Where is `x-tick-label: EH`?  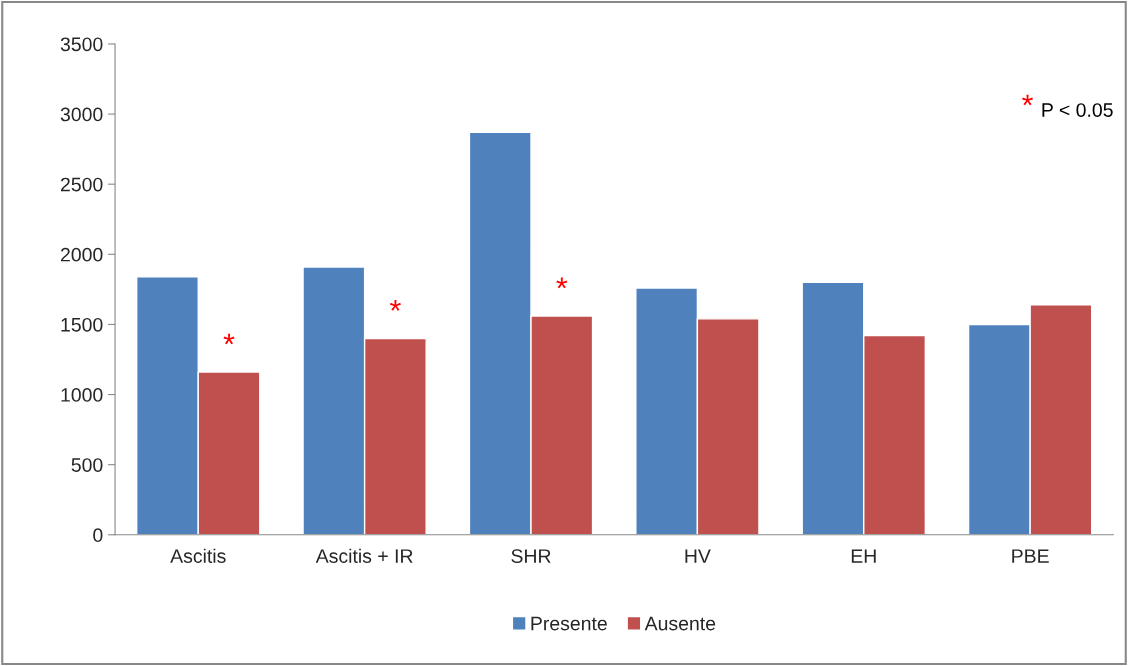 x-tick-label: EH is located at coordinates (863, 556).